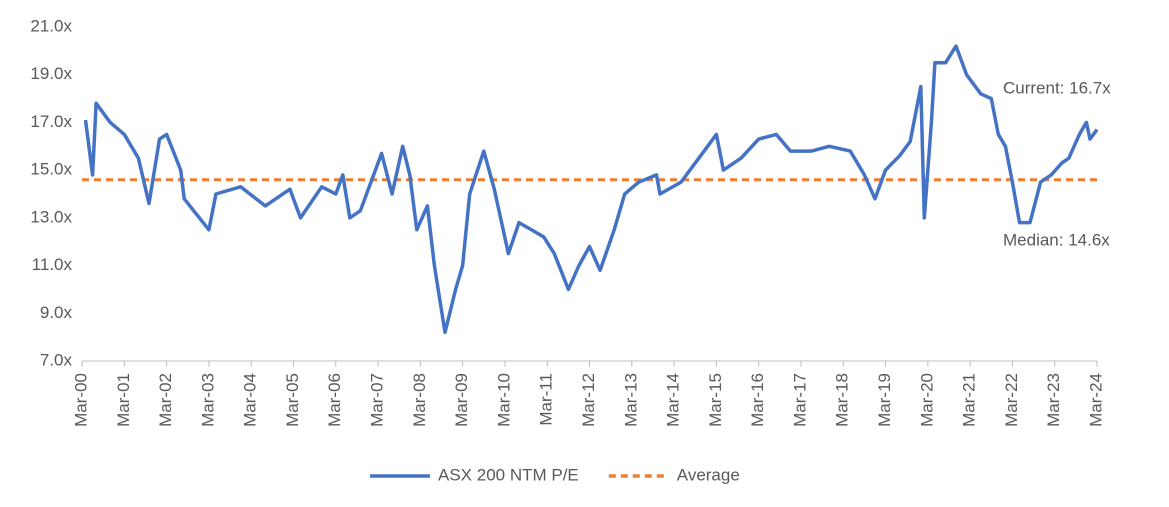 This screenshot has height=507, width=1169. I want to click on annotation: Median: 14.6x, so click(1056, 239).